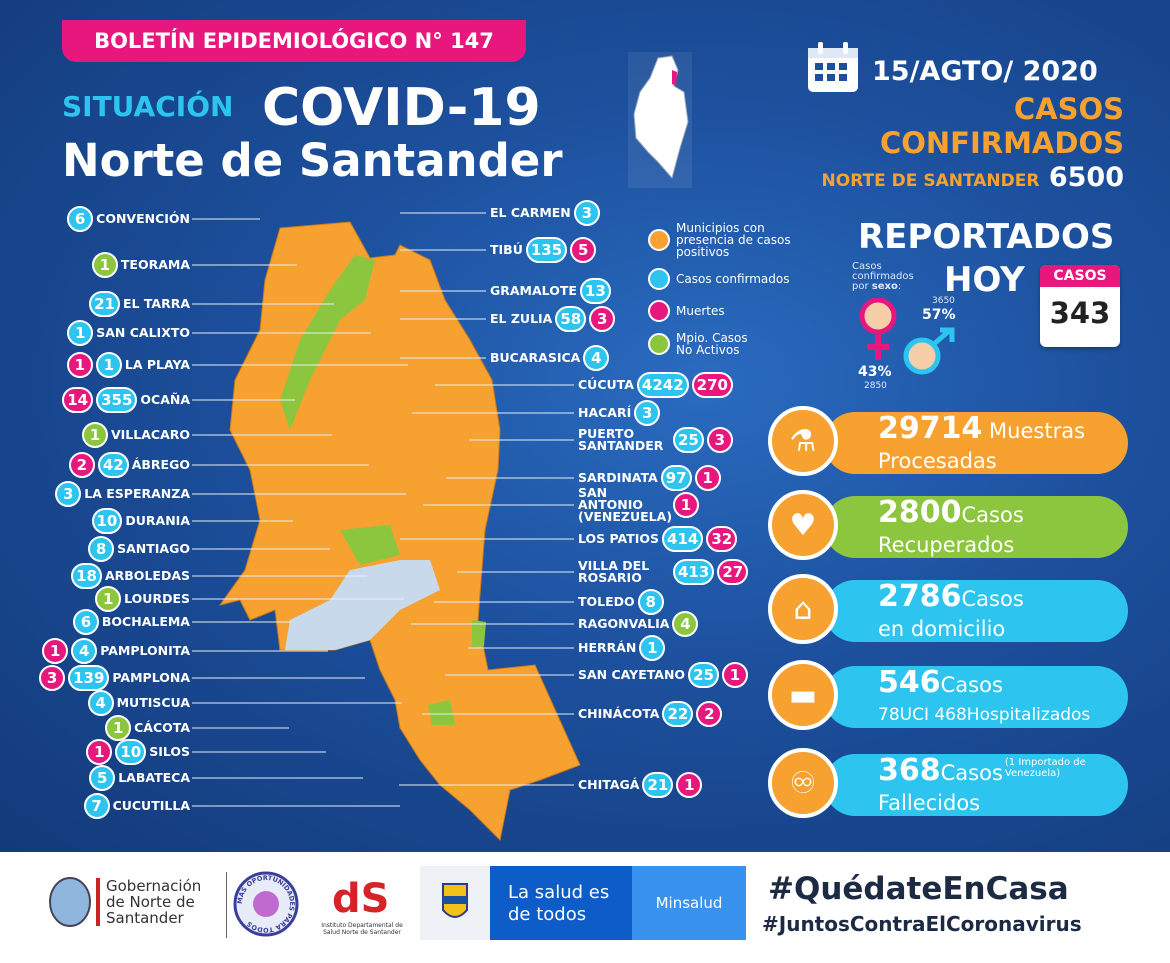 Image resolution: width=1170 pixels, height=963 pixels. Describe the element at coordinates (148, 106) in the screenshot. I see `situation-label: SITUACIÓN` at that location.